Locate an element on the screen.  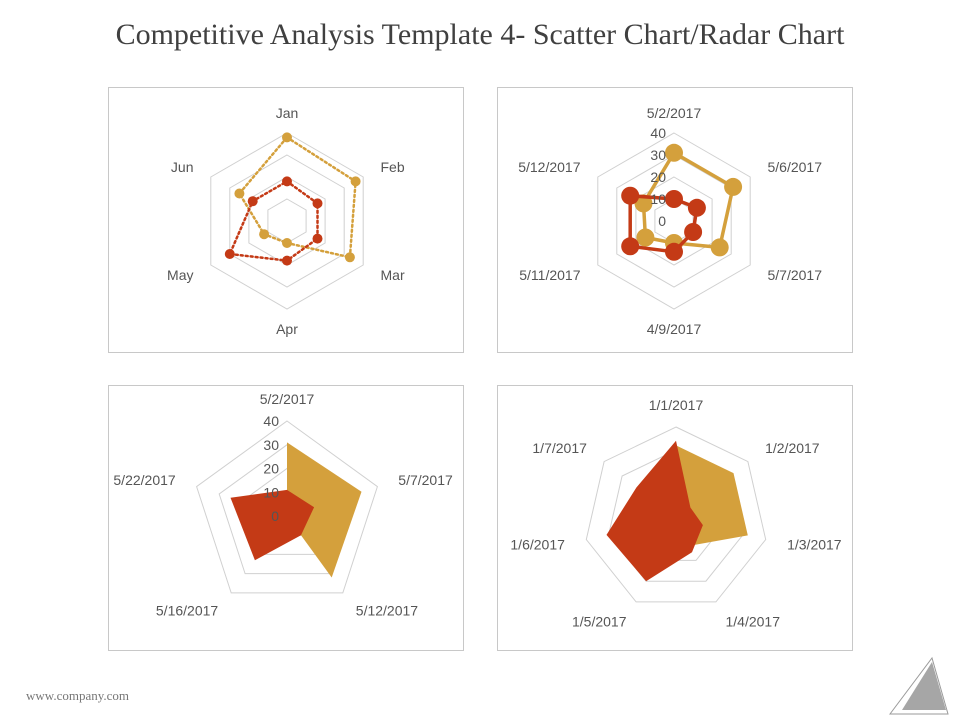
series-line is located at coordinates (297, 197).